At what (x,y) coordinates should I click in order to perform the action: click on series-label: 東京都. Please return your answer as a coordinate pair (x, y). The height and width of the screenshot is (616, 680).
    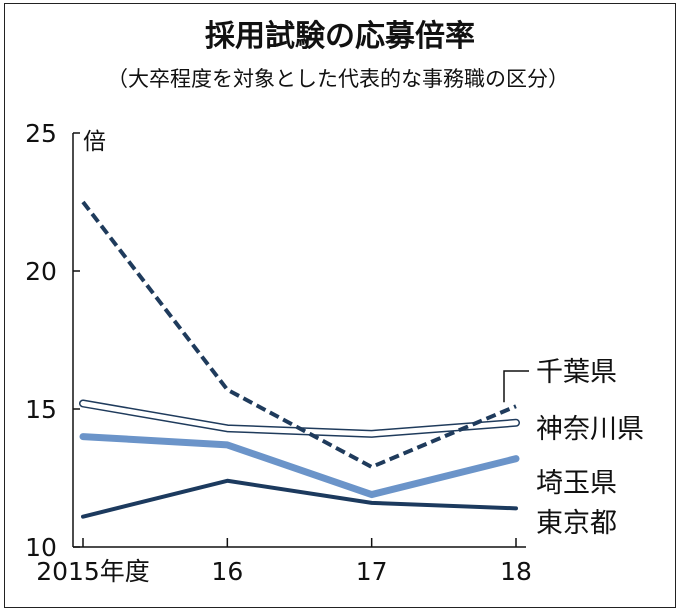
    Looking at the image, I should click on (576, 523).